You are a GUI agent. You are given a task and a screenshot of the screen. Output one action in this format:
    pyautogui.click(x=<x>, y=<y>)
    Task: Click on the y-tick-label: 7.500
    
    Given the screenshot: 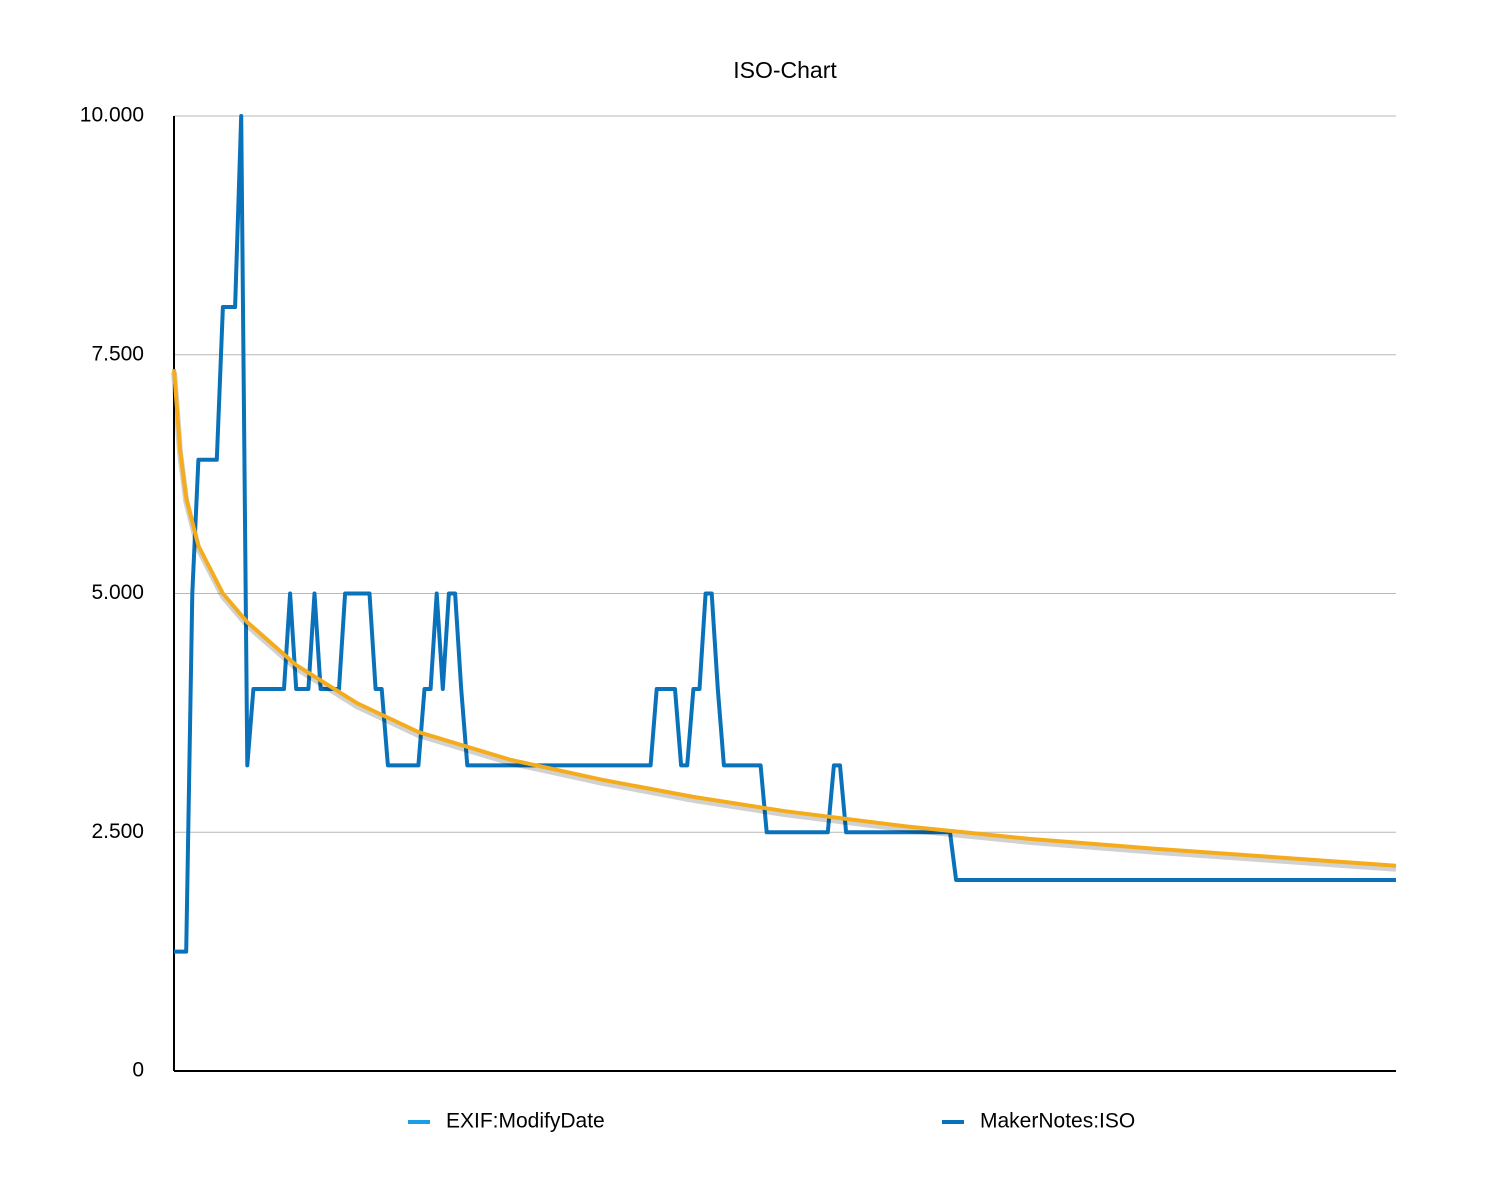 What is the action you would take?
    pyautogui.click(x=117, y=353)
    